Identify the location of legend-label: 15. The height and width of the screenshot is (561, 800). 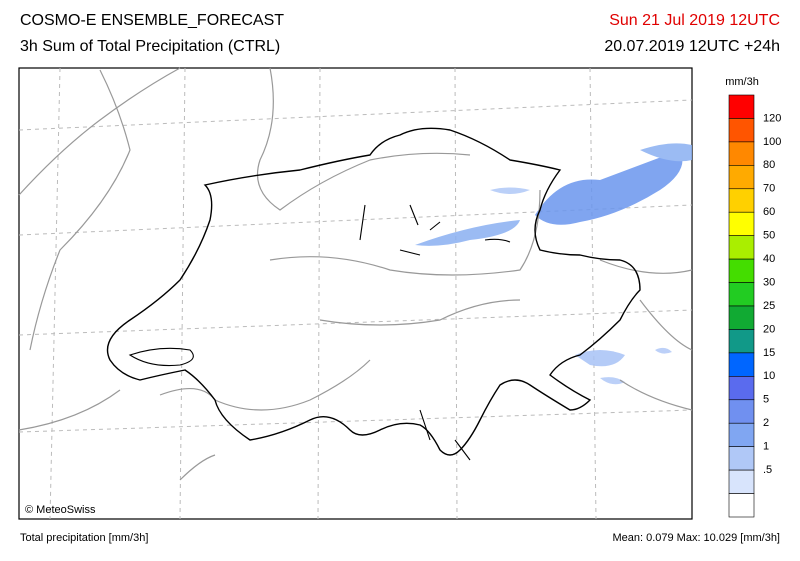
(769, 353).